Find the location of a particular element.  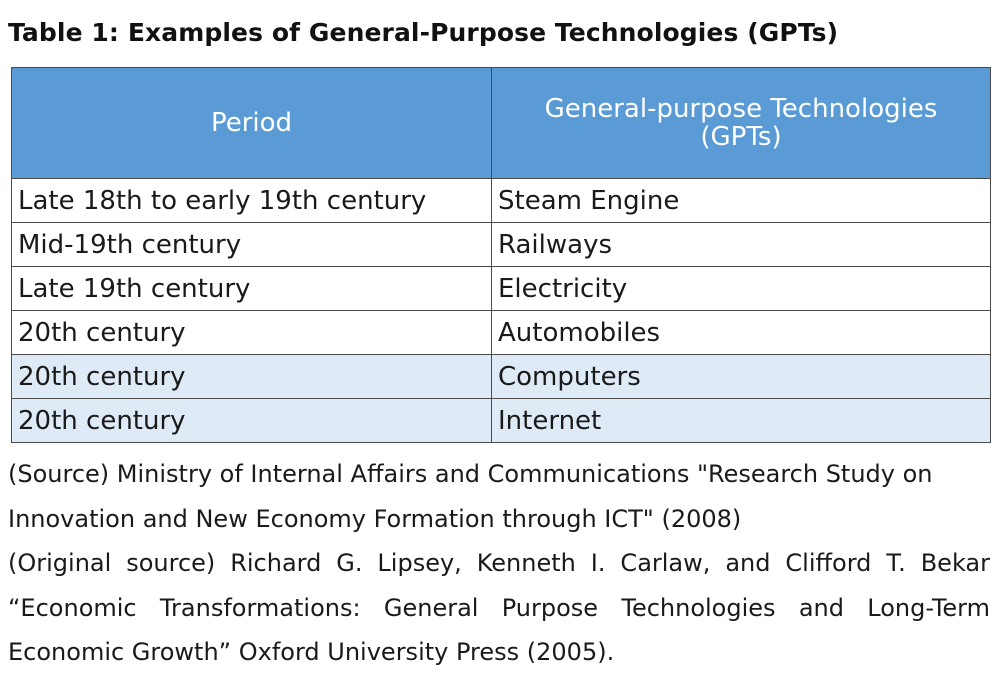

table-row: 20th century Automobiles is located at coordinates (501, 332).